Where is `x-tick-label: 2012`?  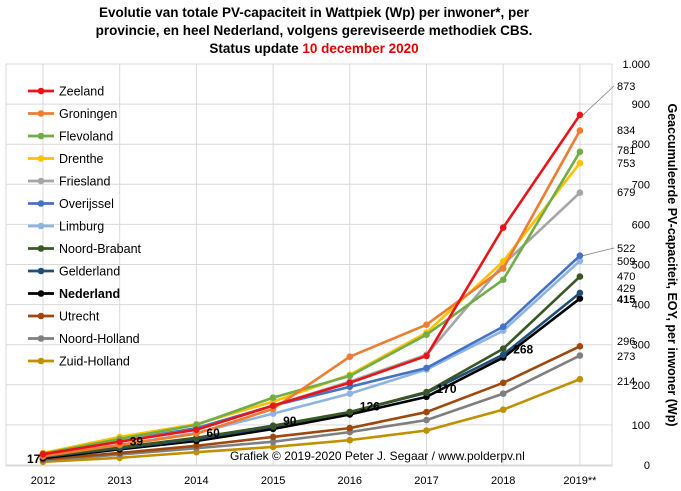 x-tick-label: 2012 is located at coordinates (43, 481).